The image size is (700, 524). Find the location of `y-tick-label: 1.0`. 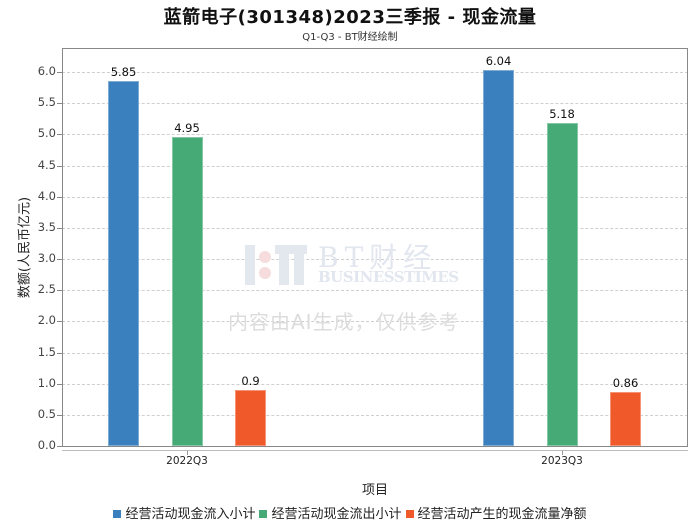

y-tick-label: 1.0 is located at coordinates (46, 382).